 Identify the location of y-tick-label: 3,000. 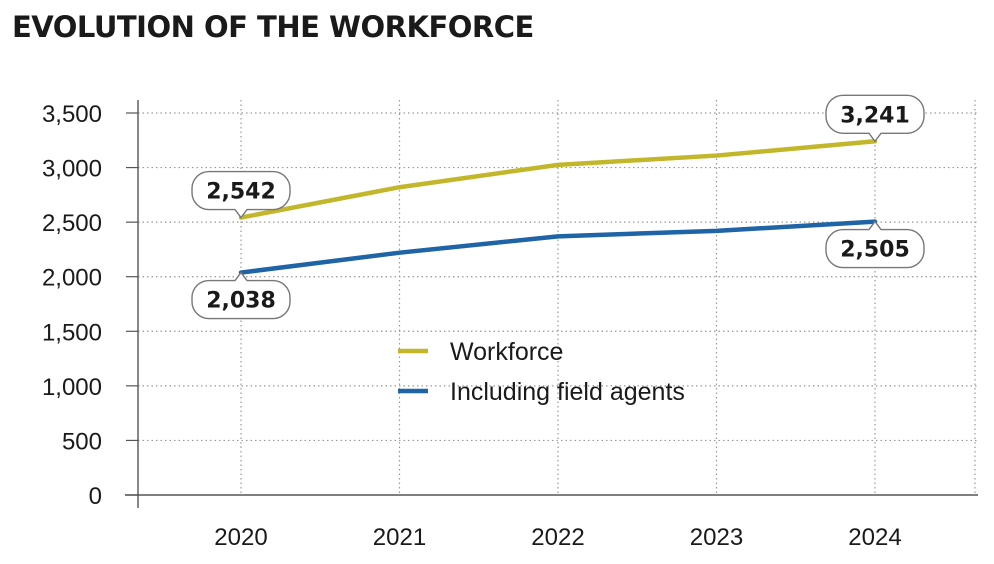
(72, 169).